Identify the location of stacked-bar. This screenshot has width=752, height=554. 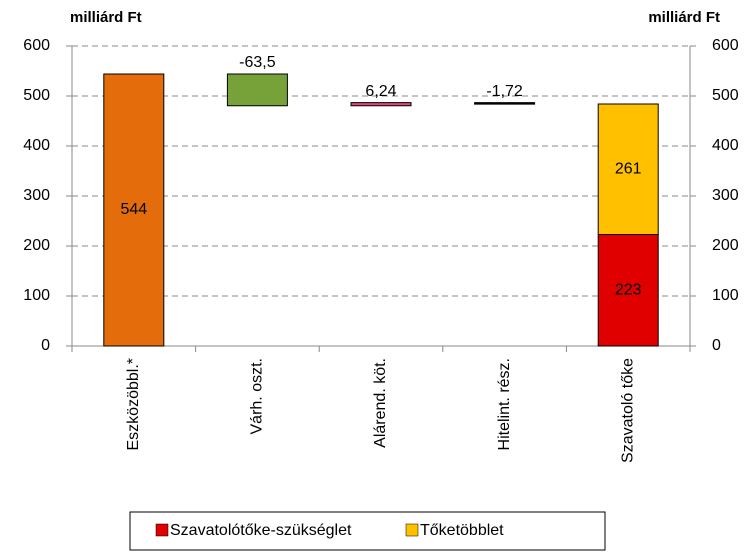
(628, 169).